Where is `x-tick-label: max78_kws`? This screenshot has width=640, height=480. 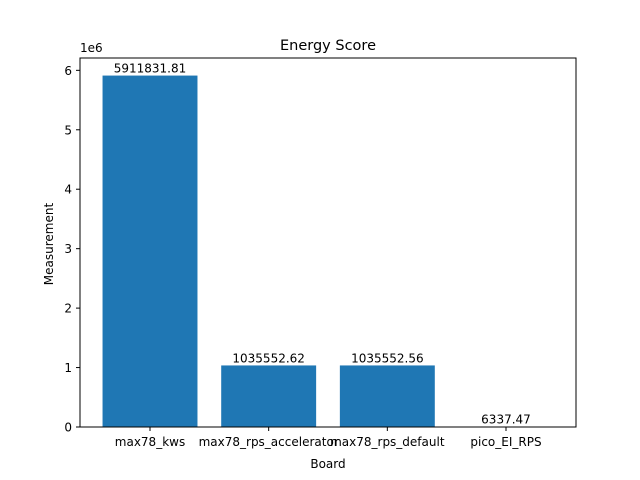
x-tick-label: max78_kws is located at coordinates (150, 442).